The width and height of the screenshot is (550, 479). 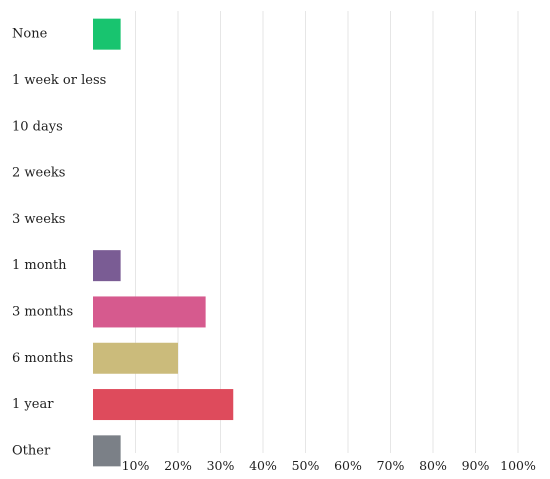 I want to click on x-tick-label: 10%, so click(x=136, y=465).